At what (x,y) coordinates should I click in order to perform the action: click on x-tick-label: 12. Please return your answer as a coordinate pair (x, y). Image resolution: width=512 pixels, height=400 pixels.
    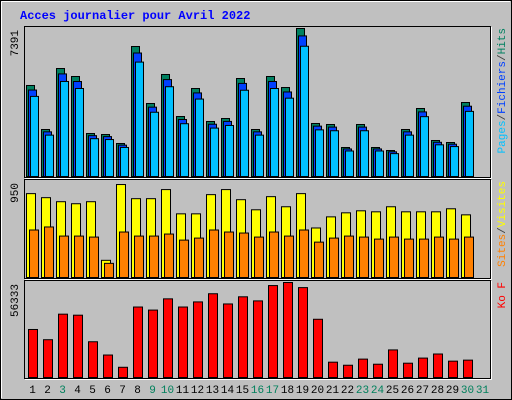
    Looking at the image, I should click on (197, 391).